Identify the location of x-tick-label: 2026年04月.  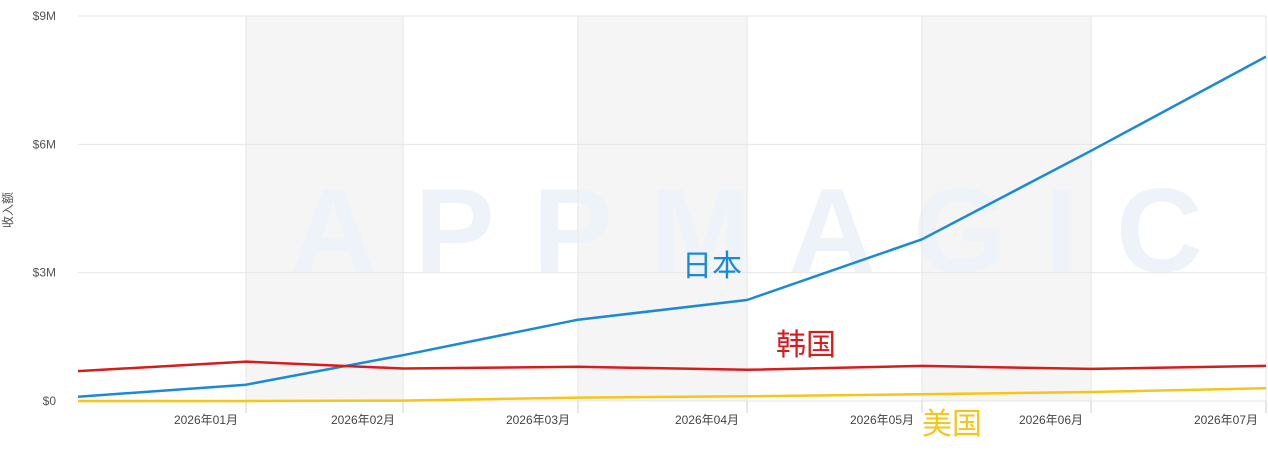
(707, 420).